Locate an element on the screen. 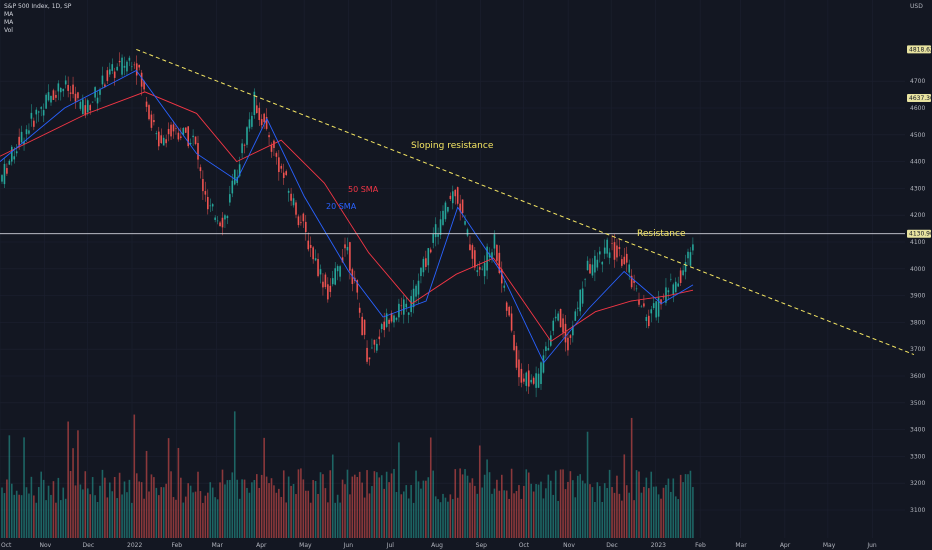 The image size is (932, 550). time-tick-label: Apr is located at coordinates (261, 545).